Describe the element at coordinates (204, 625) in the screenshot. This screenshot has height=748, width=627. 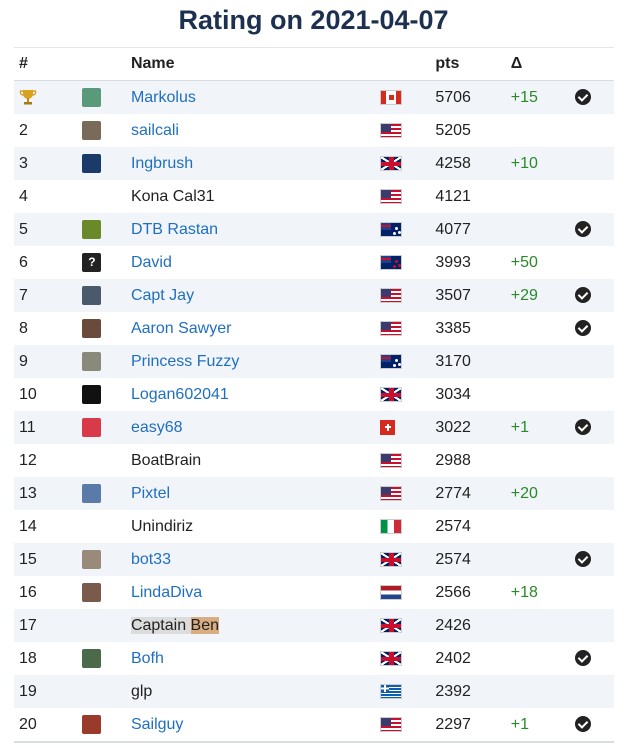
I see `player-name-part: Ben` at that location.